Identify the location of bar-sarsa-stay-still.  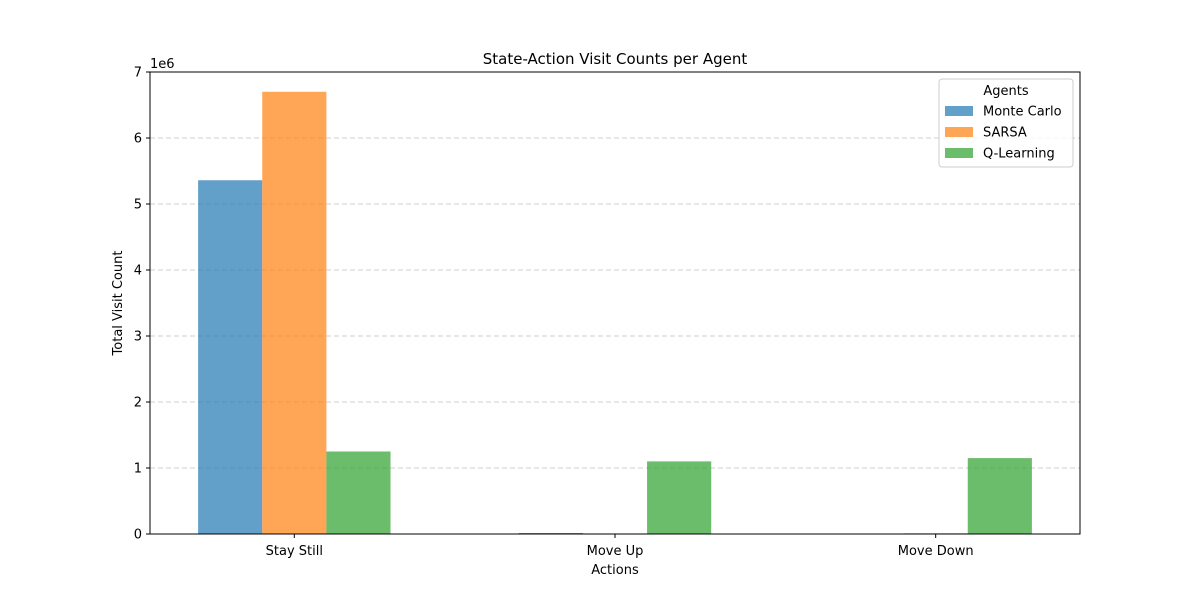
(294, 313).